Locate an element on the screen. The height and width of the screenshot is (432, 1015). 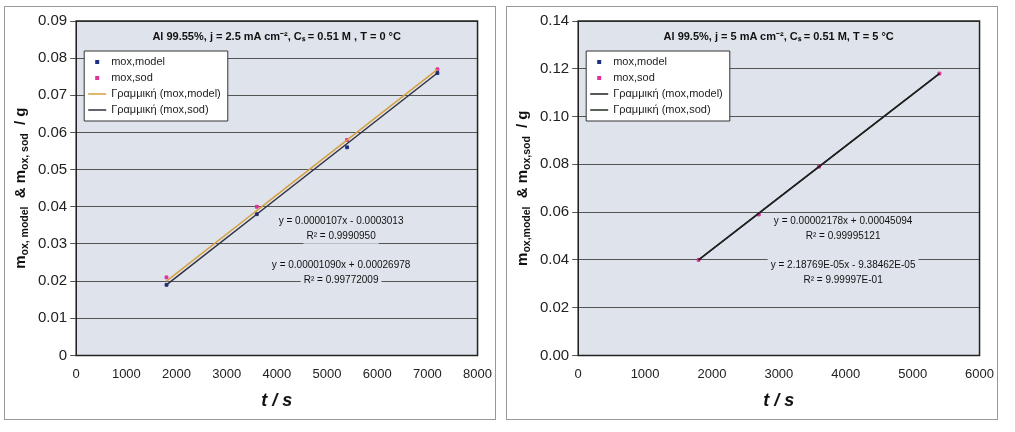
y-tick-label: 0.03 is located at coordinates (52, 243).